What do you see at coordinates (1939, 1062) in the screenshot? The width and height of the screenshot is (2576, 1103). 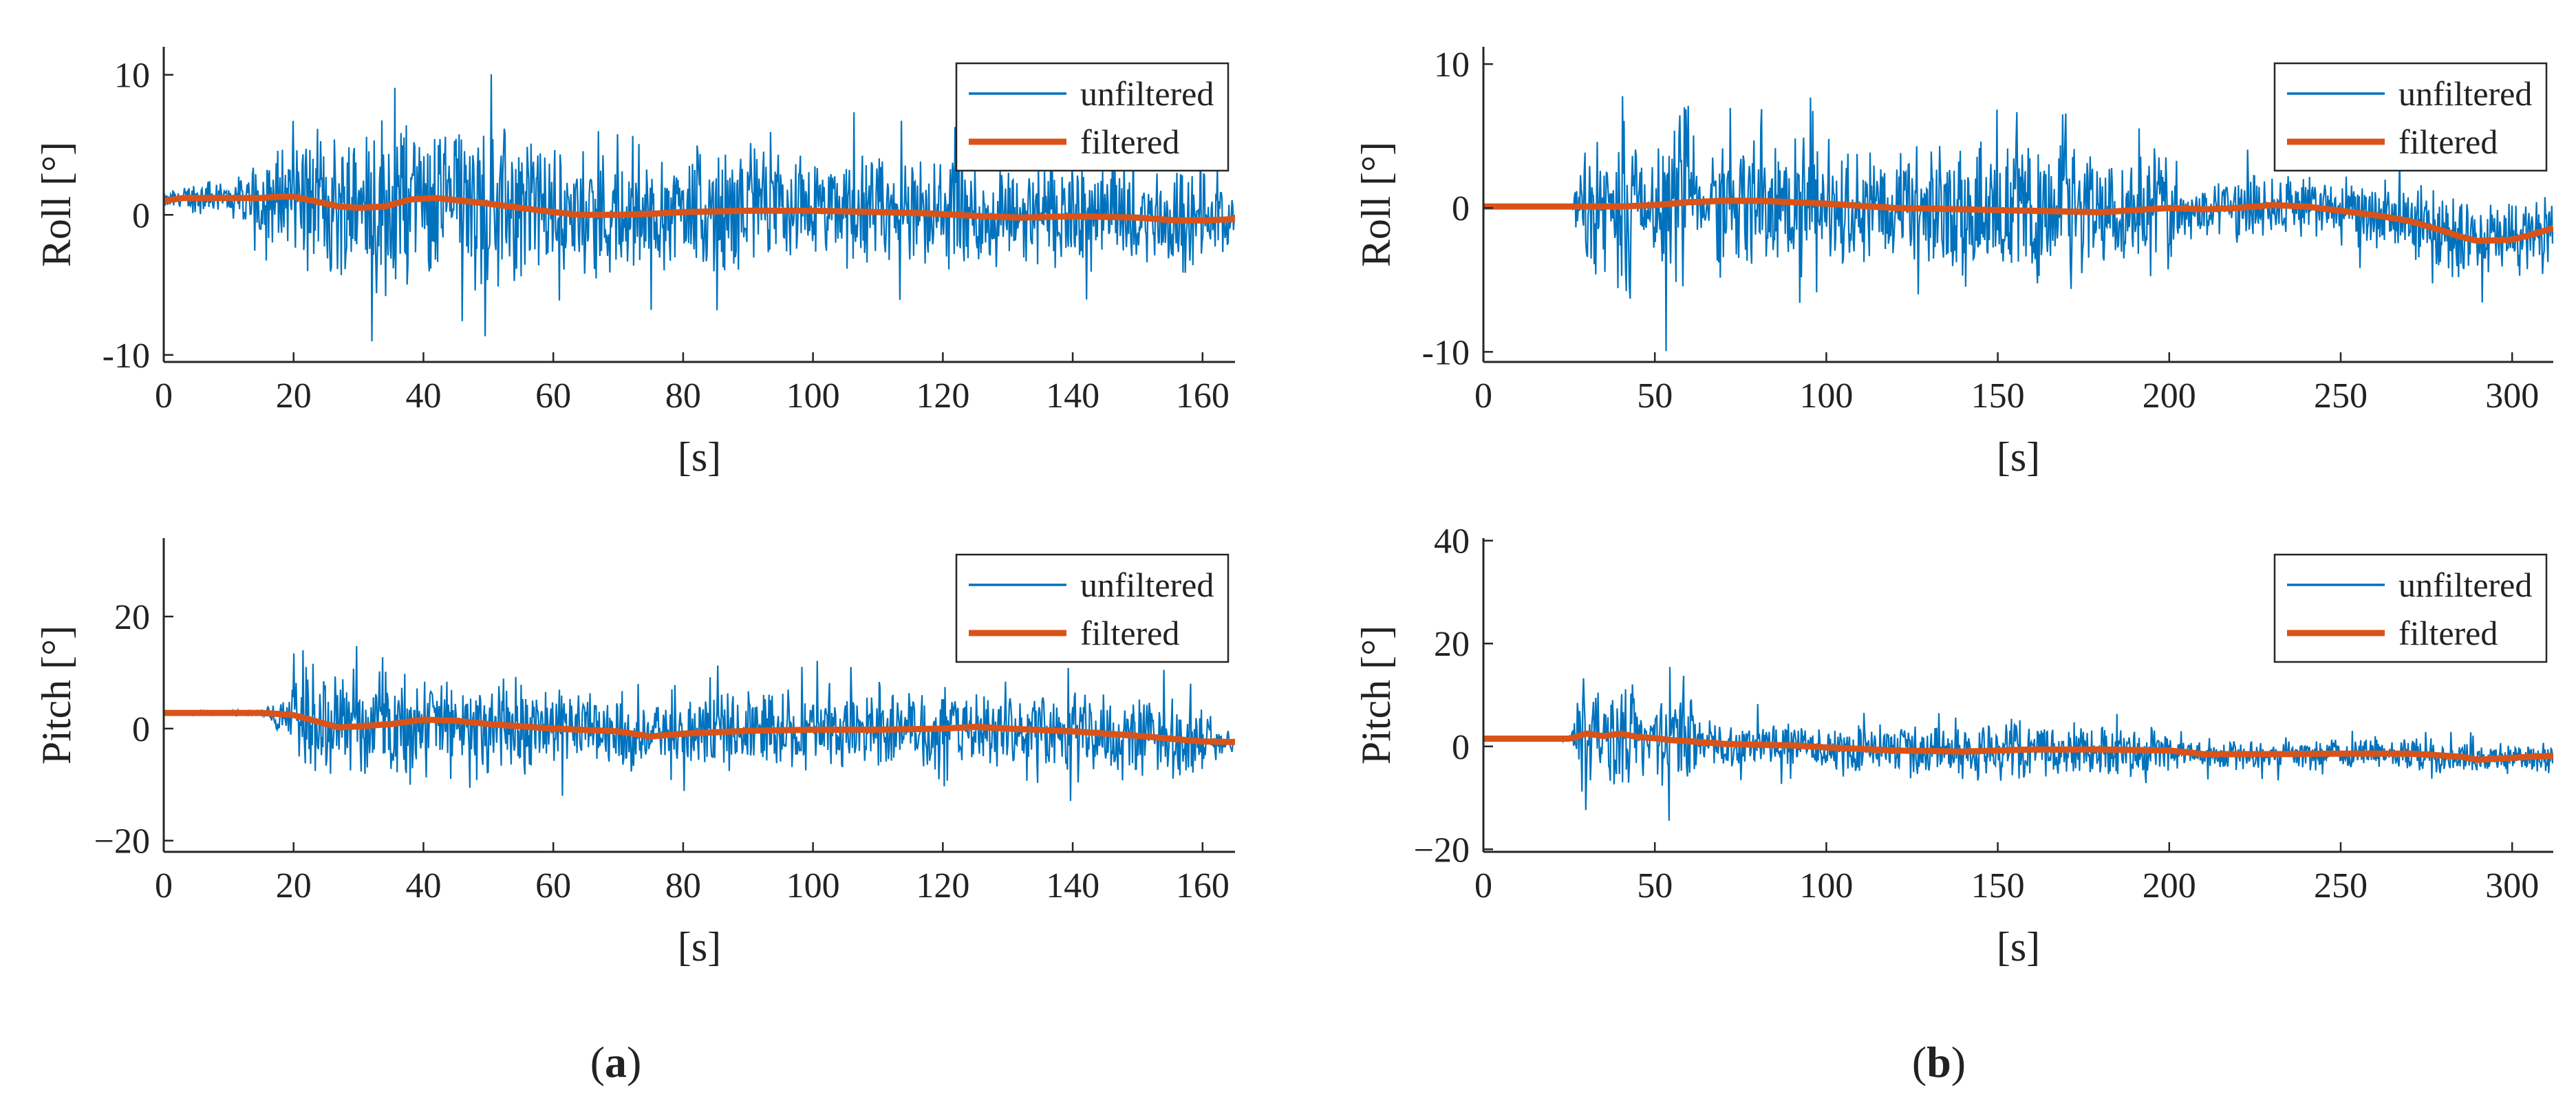 I see `caption-b: (b)` at bounding box center [1939, 1062].